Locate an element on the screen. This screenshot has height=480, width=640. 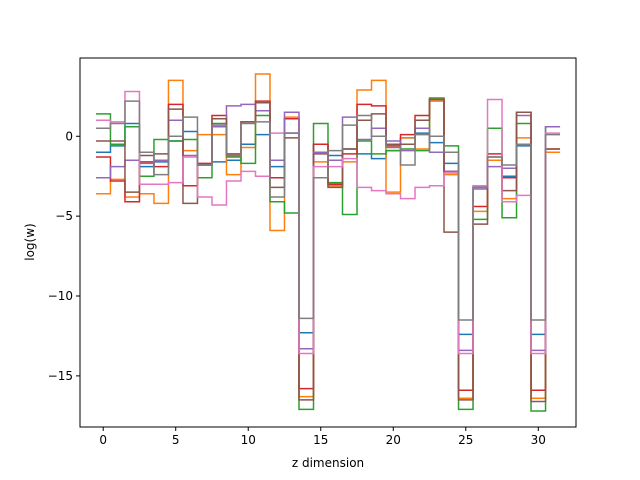
x-tick-label: 0 is located at coordinates (103, 440).